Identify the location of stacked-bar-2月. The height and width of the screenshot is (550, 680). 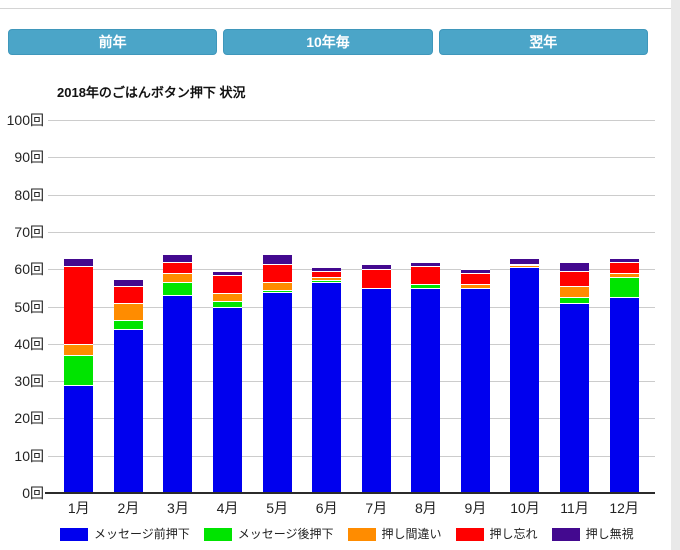
(128, 385).